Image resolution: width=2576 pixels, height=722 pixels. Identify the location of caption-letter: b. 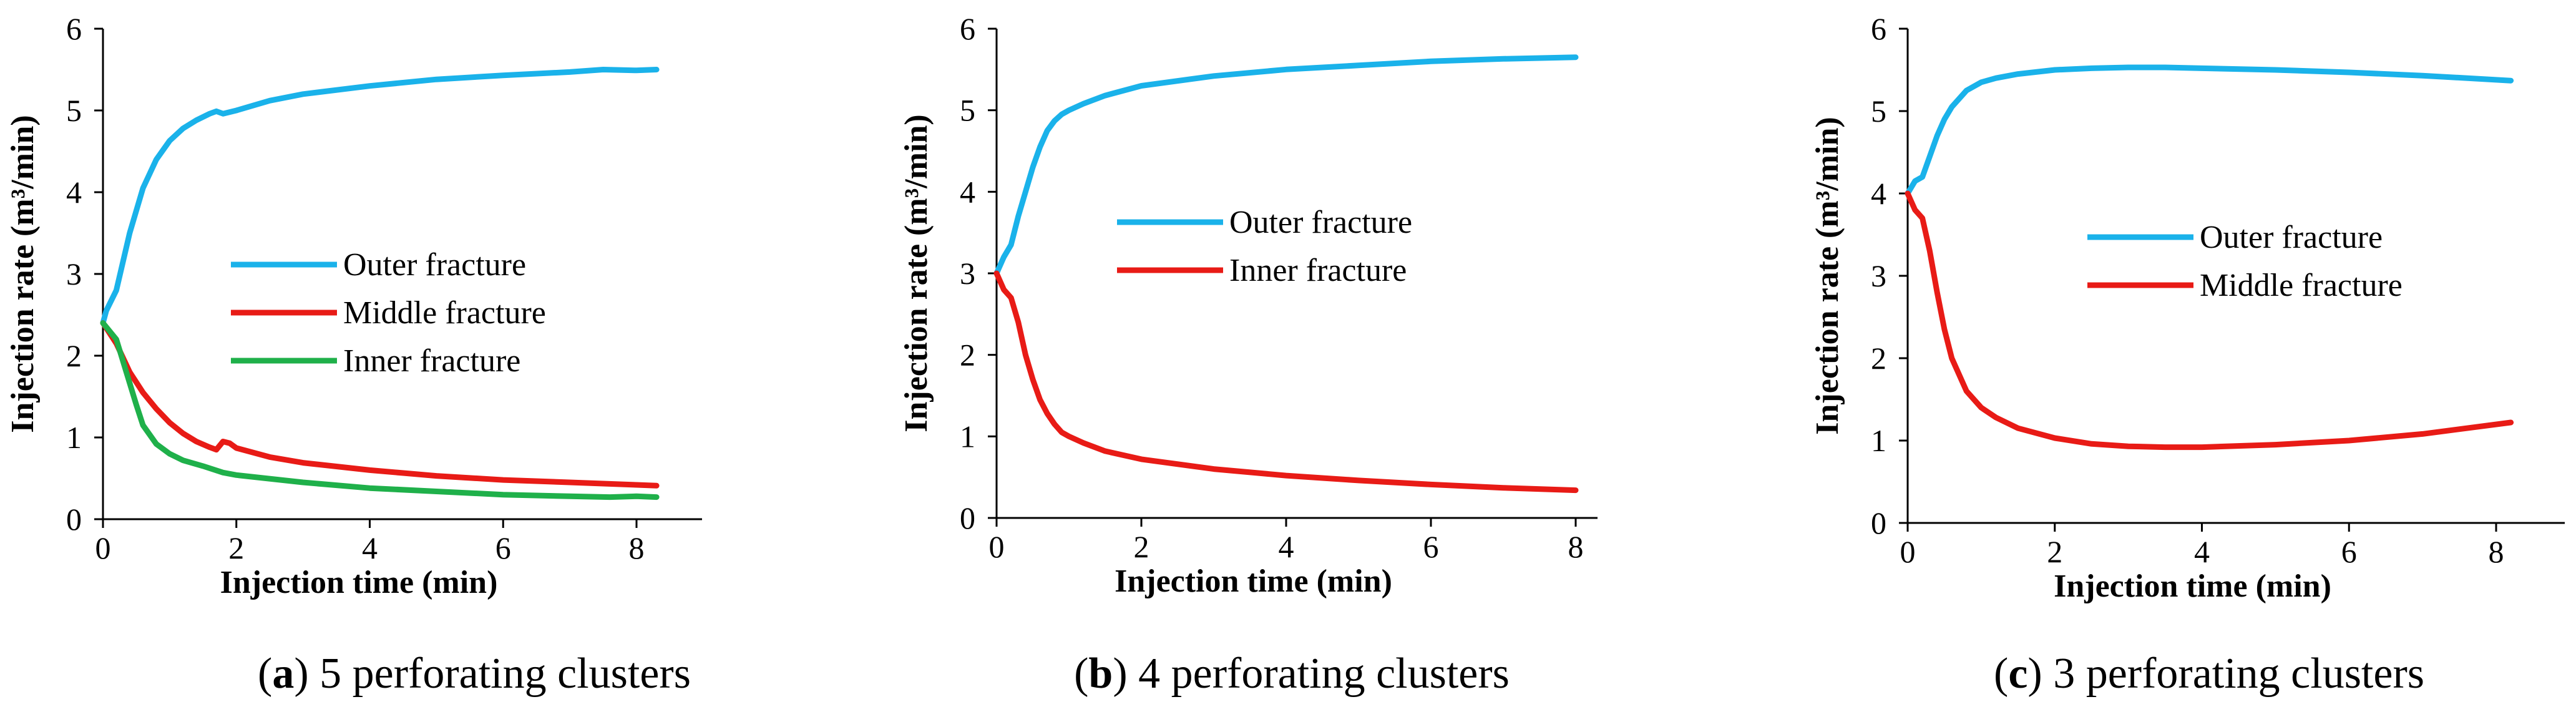
(1100, 674).